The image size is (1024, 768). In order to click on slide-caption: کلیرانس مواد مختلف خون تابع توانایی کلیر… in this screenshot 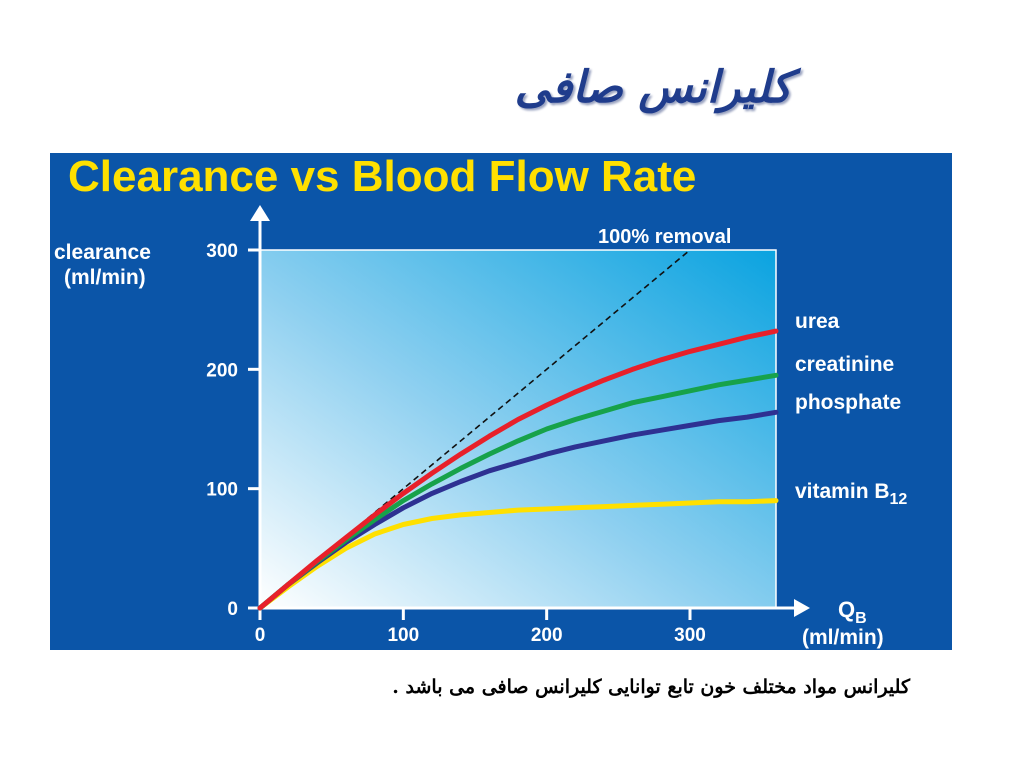, I will do `click(651, 687)`.